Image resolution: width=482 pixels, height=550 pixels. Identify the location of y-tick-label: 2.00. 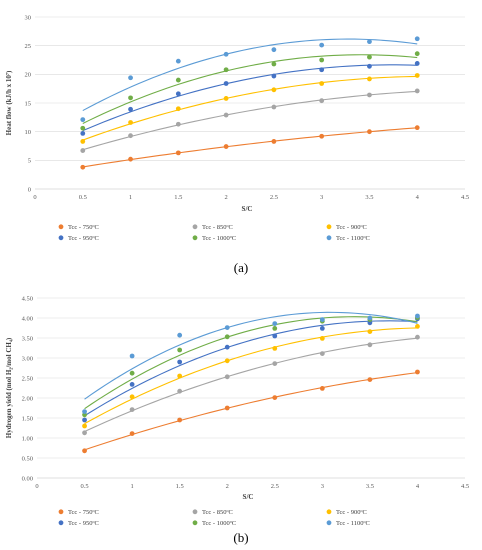
(27, 398).